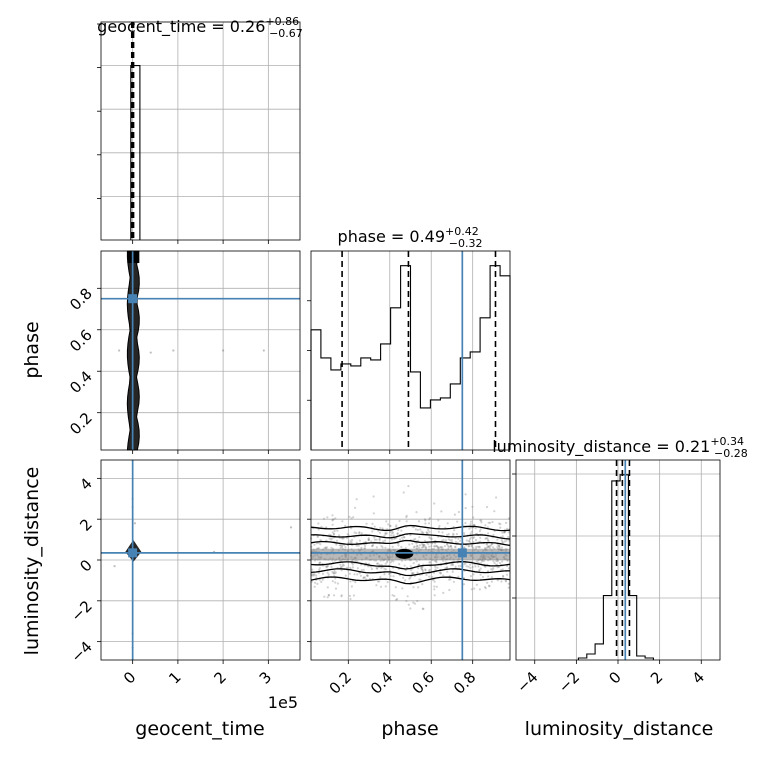 This screenshot has height=760, width=760. What do you see at coordinates (462, 553) in the screenshot?
I see `truth-marker` at bounding box center [462, 553].